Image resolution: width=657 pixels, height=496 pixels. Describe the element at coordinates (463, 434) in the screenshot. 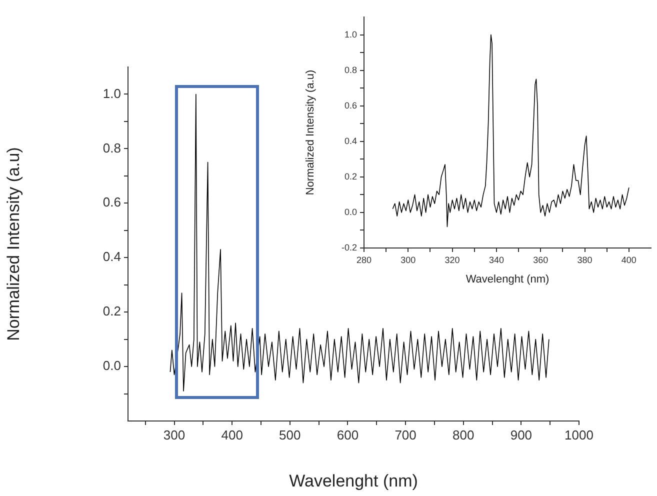

I see `x-tick-label: 800` at that location.